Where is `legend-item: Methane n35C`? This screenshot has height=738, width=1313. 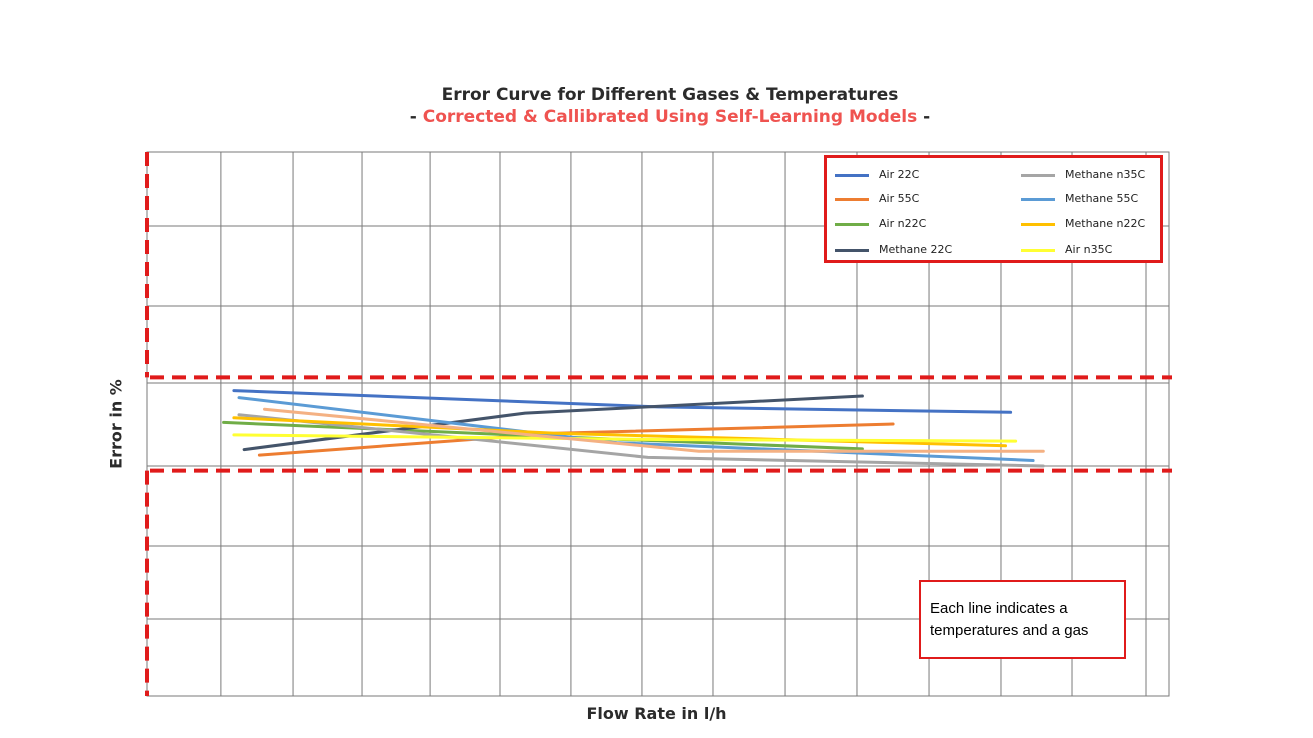 legend-item: Methane n35C is located at coordinates (1083, 174).